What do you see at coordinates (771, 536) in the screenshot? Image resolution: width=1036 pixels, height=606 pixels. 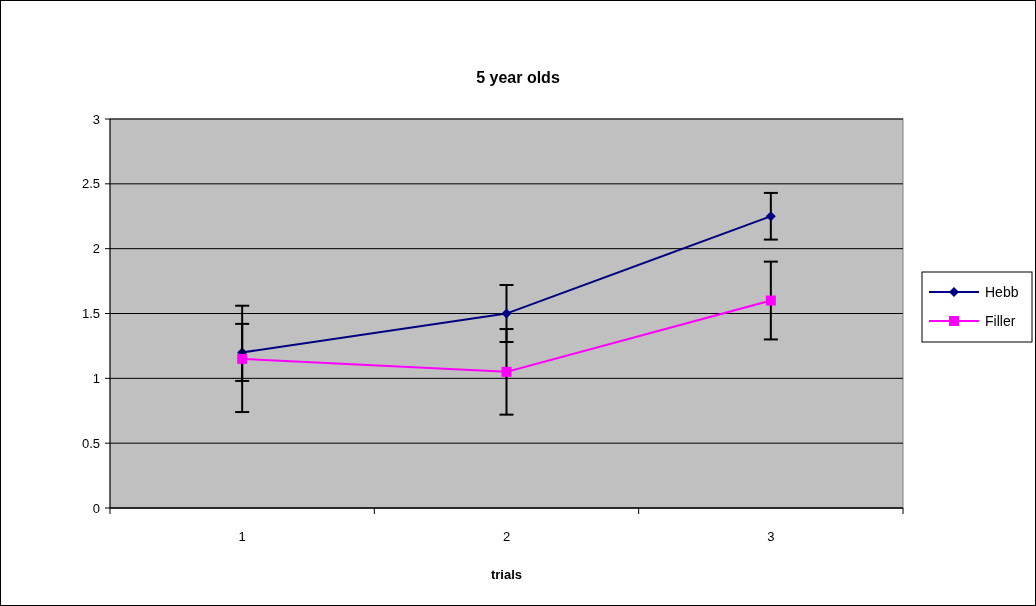 I see `x-tick-label: 3` at bounding box center [771, 536].